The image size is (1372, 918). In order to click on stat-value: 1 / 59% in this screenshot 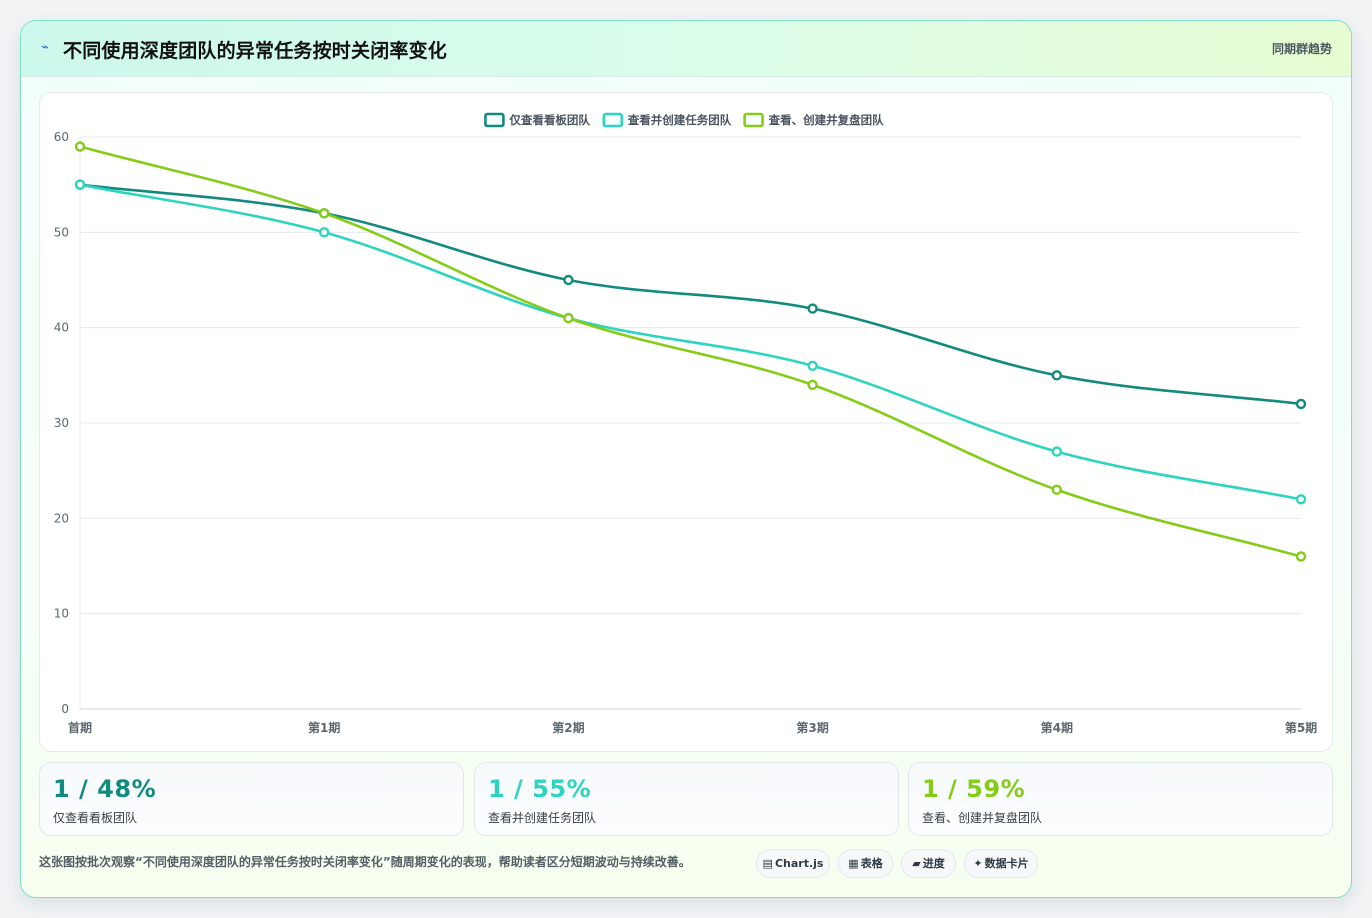, I will do `click(974, 789)`.